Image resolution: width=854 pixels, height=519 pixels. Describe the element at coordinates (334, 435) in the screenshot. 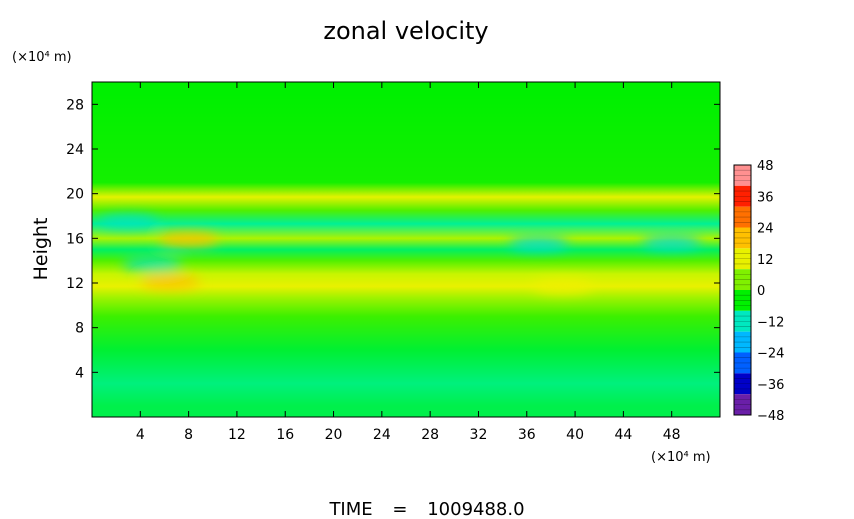

I see `x-tick-label: 20` at that location.